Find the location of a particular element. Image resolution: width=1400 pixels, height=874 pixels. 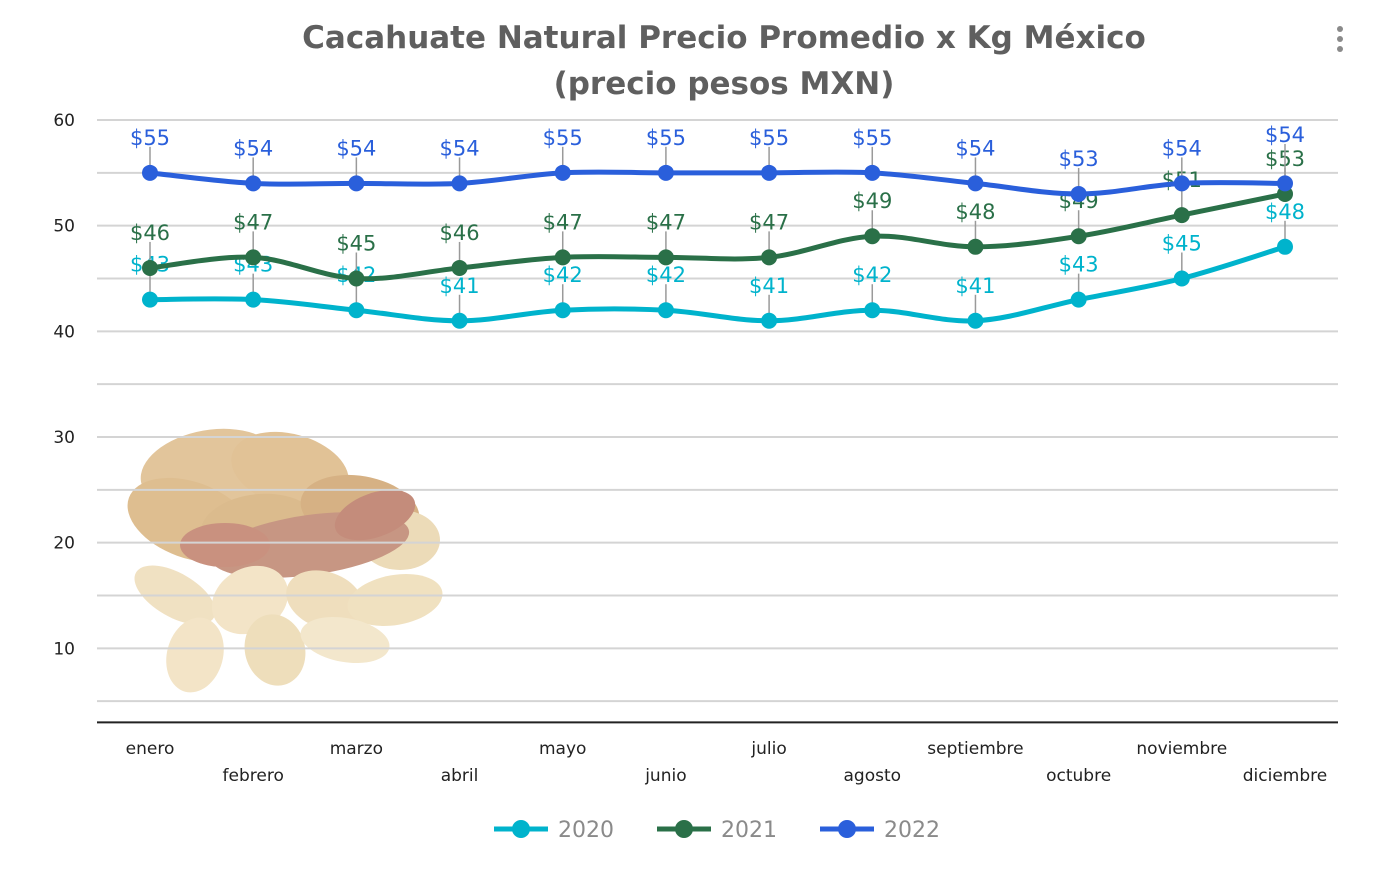

x-tick-label: mayo is located at coordinates (562, 749).